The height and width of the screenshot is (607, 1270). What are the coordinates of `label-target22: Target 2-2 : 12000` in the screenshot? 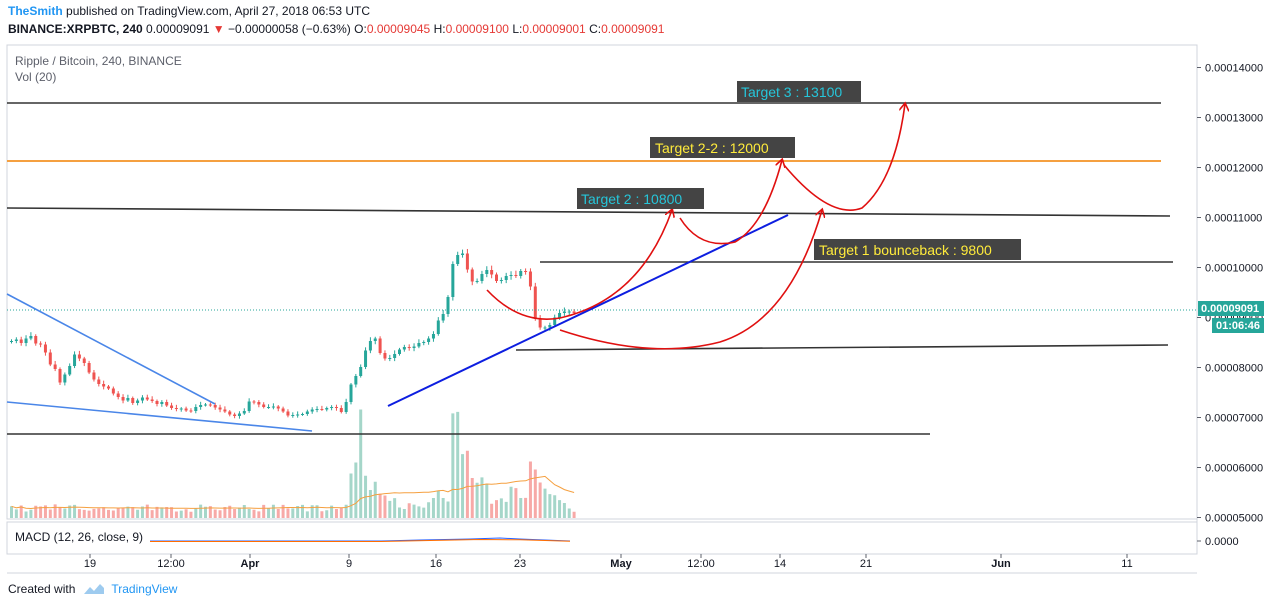 It's located at (722, 147).